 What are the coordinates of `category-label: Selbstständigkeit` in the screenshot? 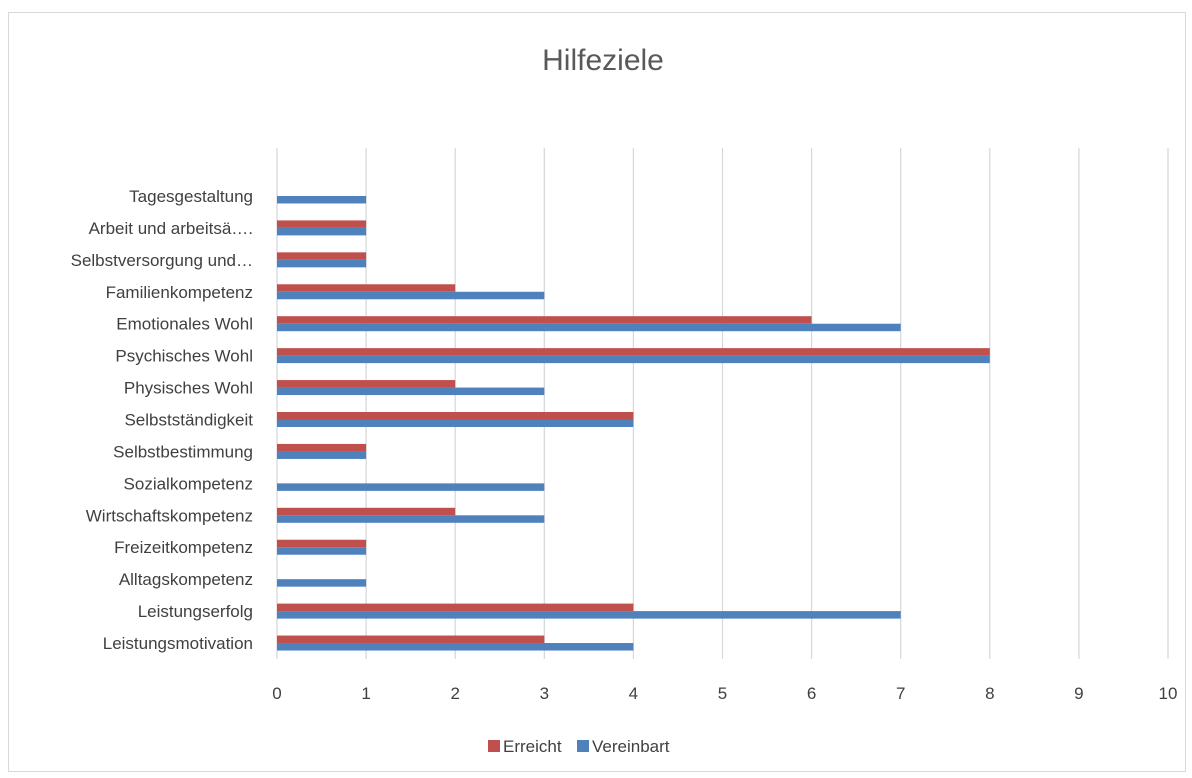 It's located at (188, 420).